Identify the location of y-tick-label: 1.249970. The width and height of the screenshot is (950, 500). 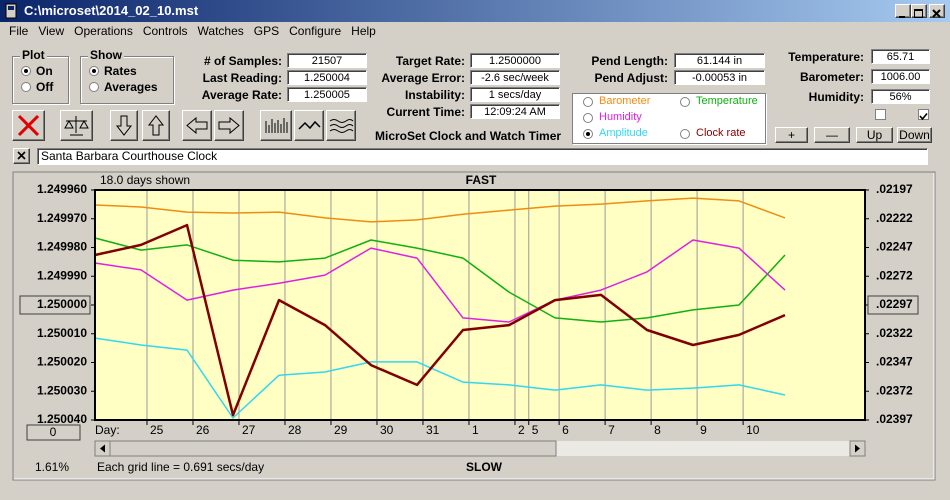
(62, 218).